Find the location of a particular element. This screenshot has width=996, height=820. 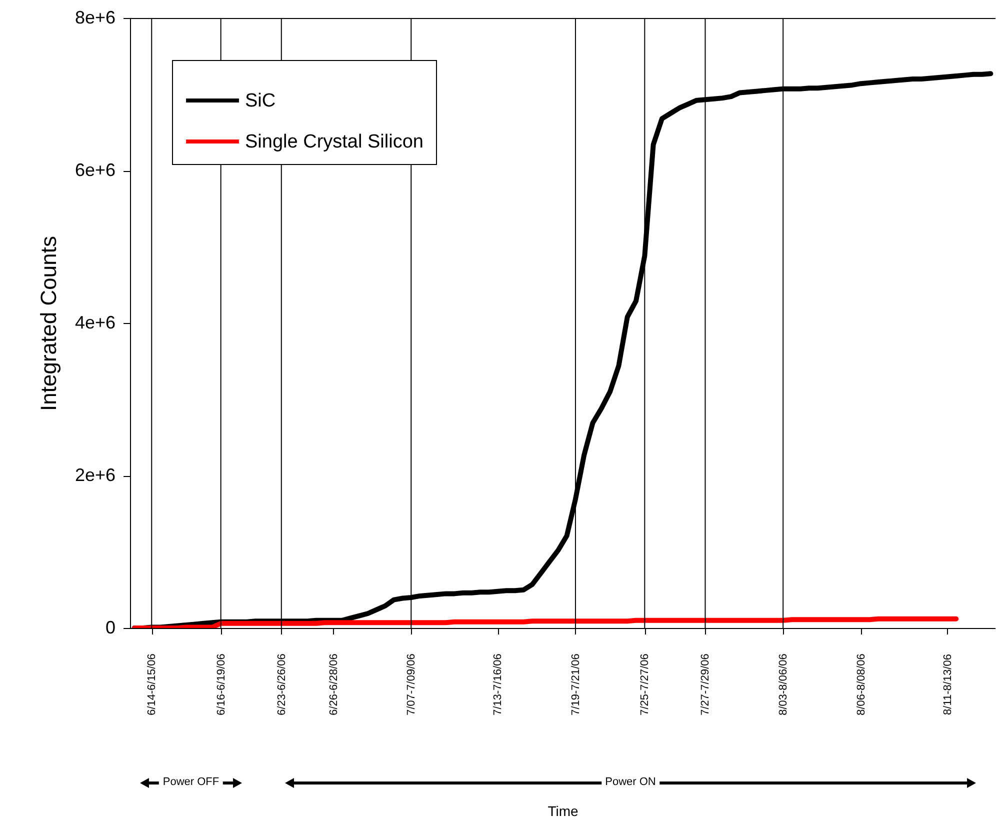

x-tick-label: 7/25-7/27/06 is located at coordinates (645, 685).